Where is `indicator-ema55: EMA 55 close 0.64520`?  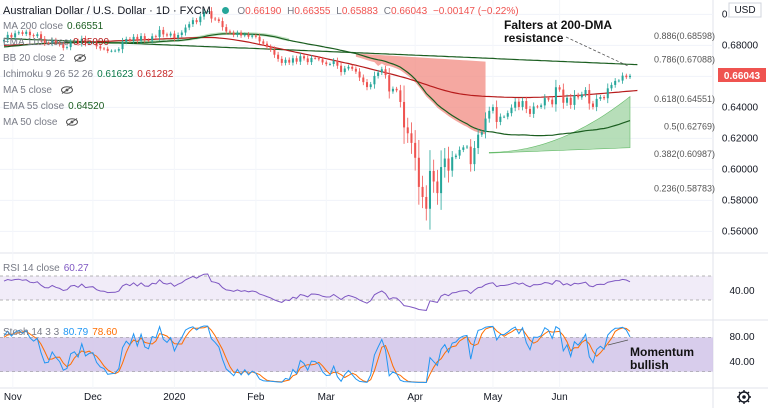
indicator-ema55: EMA 55 close 0.64520 is located at coordinates (54, 106).